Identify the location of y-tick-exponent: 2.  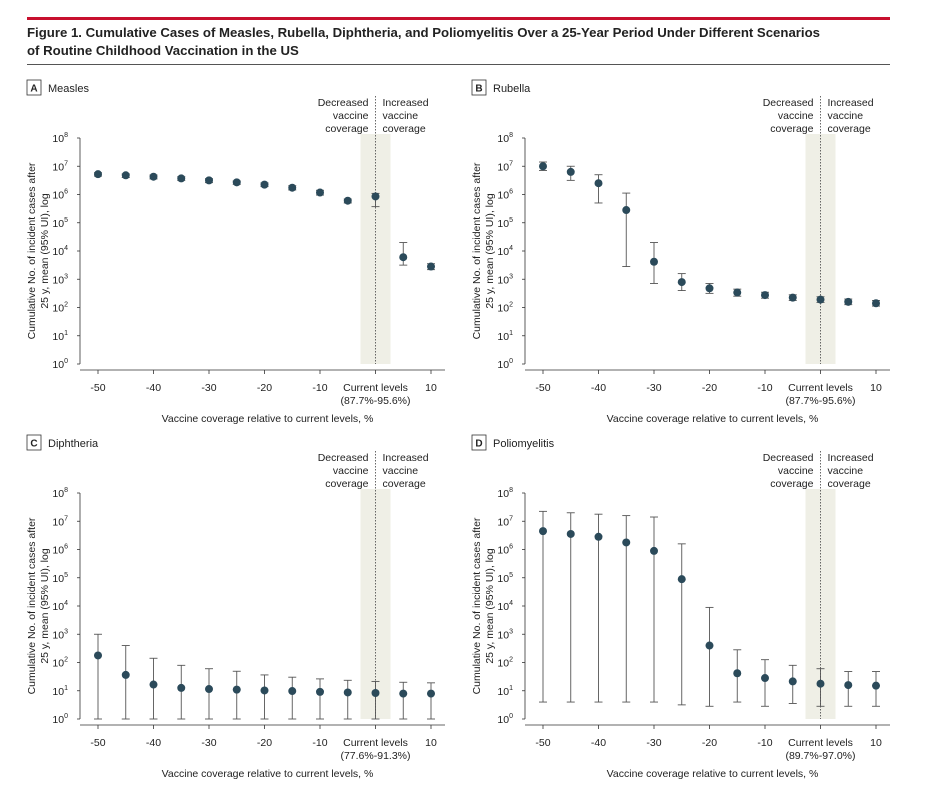
(511, 305).